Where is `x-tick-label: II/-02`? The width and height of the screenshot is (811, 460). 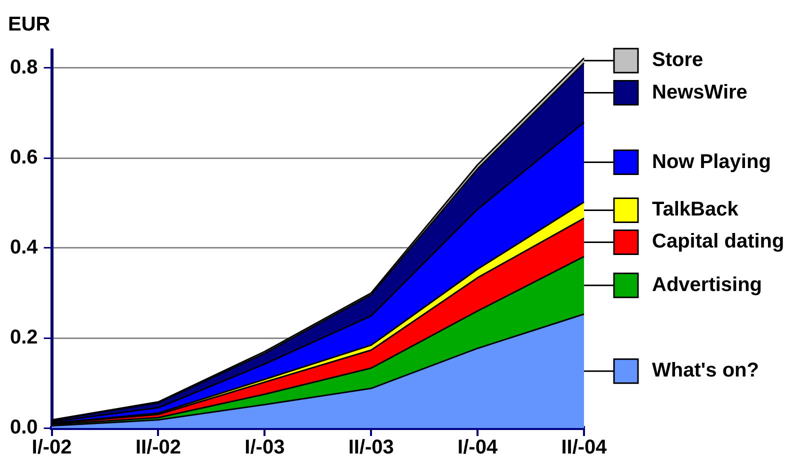 x-tick-label: II/-02 is located at coordinates (158, 447).